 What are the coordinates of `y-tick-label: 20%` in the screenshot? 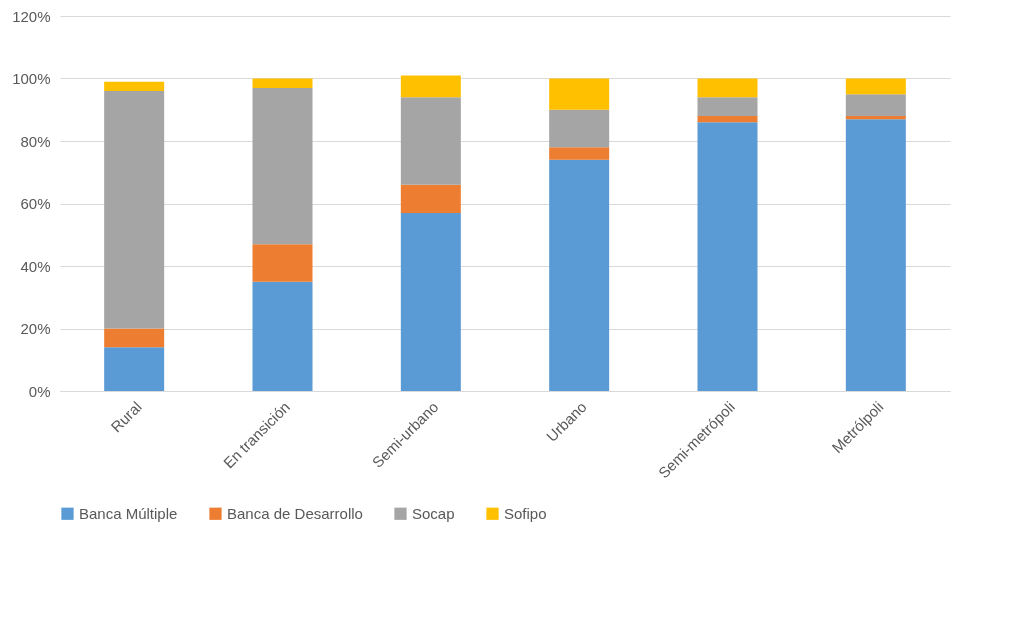 It's located at (35, 328).